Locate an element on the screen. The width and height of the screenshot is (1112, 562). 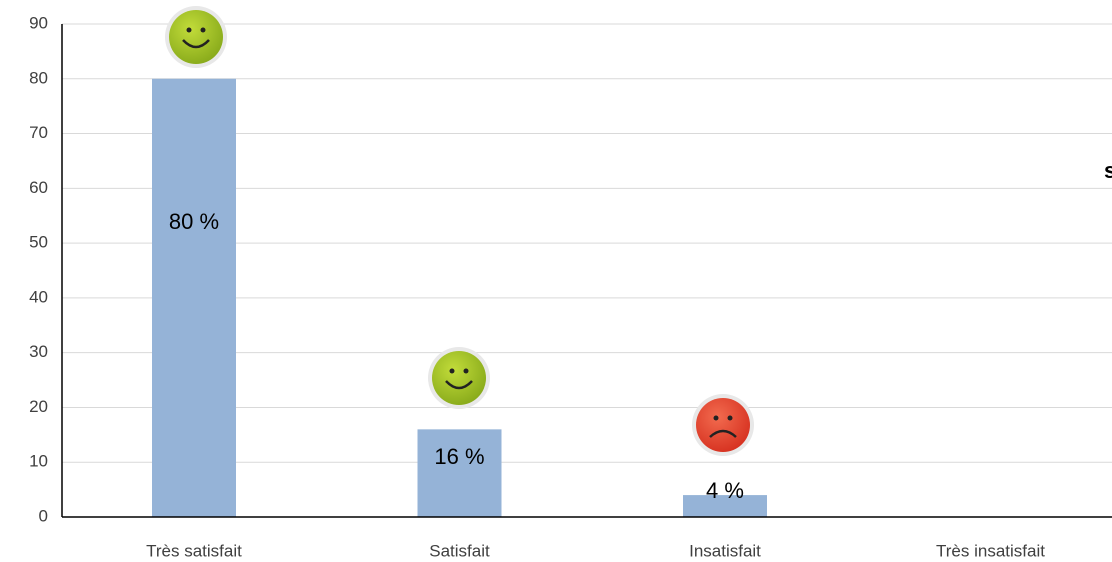
y-tick-label: 90 is located at coordinates (38, 22).